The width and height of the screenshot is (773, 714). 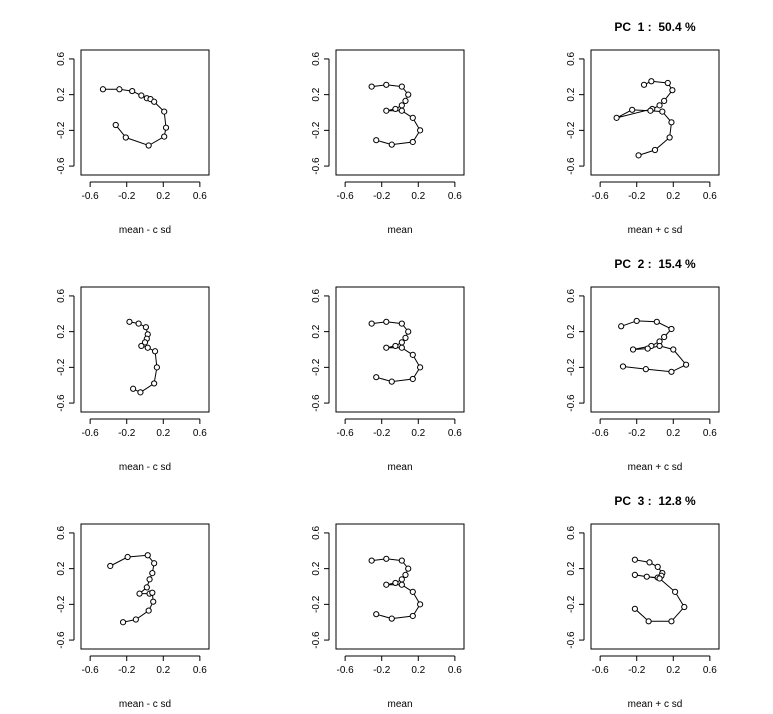 What do you see at coordinates (133, 379) in the screenshot?
I see `panel-pc2-minus: -0.6 -0.2 0.2 0.6 -0.6 -0.2 0.2 0.6 mean - c sd` at bounding box center [133, 379].